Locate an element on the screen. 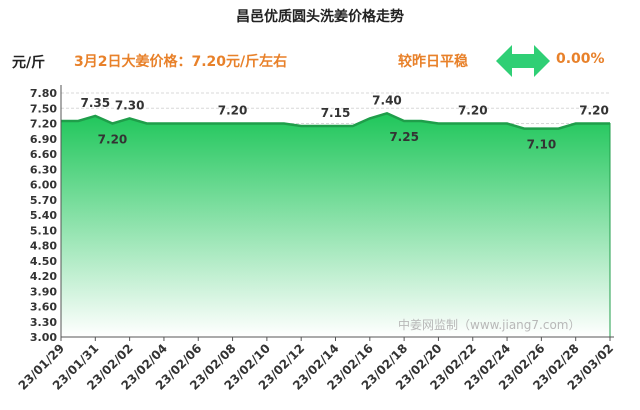 The image size is (640, 410). price-note: 3月2日大姜价格：7.20元/斤左右 is located at coordinates (181, 62).